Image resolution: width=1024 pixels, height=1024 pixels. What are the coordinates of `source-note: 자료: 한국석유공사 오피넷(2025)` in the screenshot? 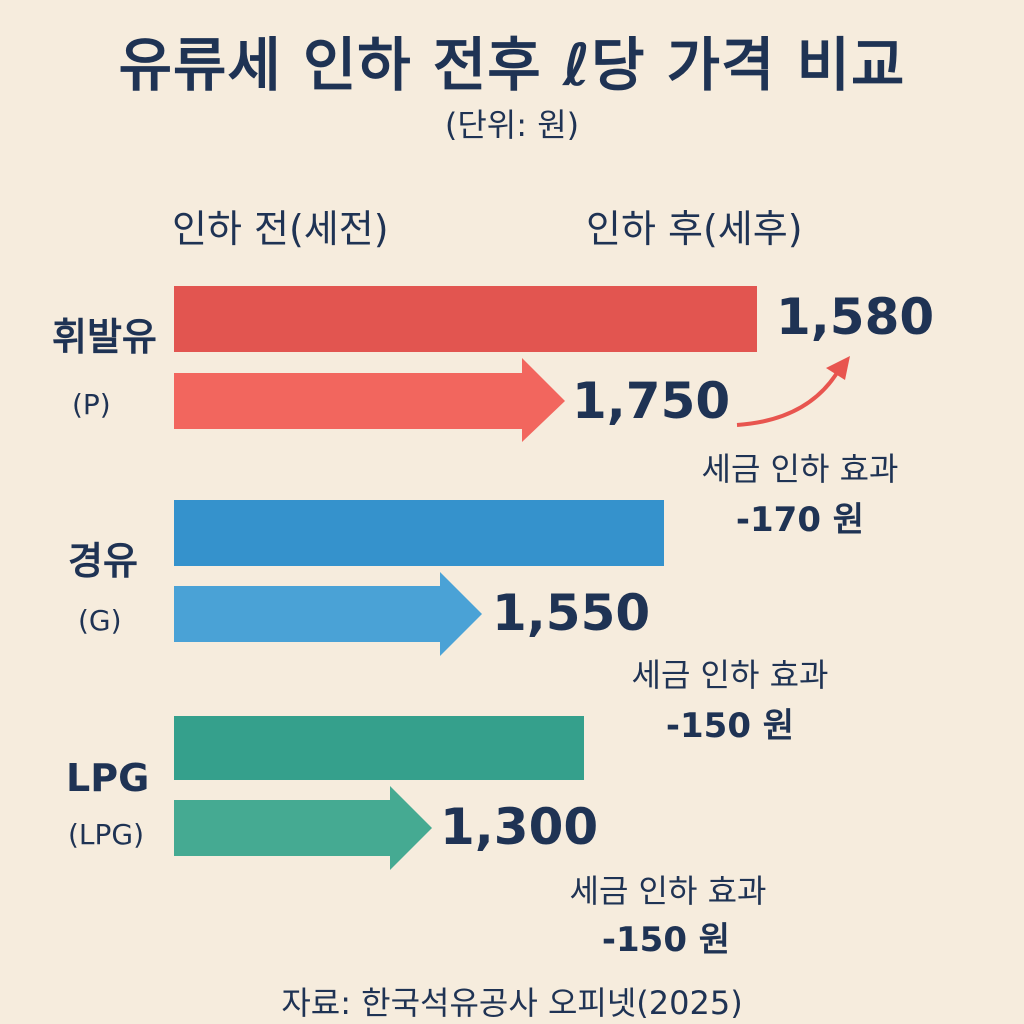 It's located at (512, 1003).